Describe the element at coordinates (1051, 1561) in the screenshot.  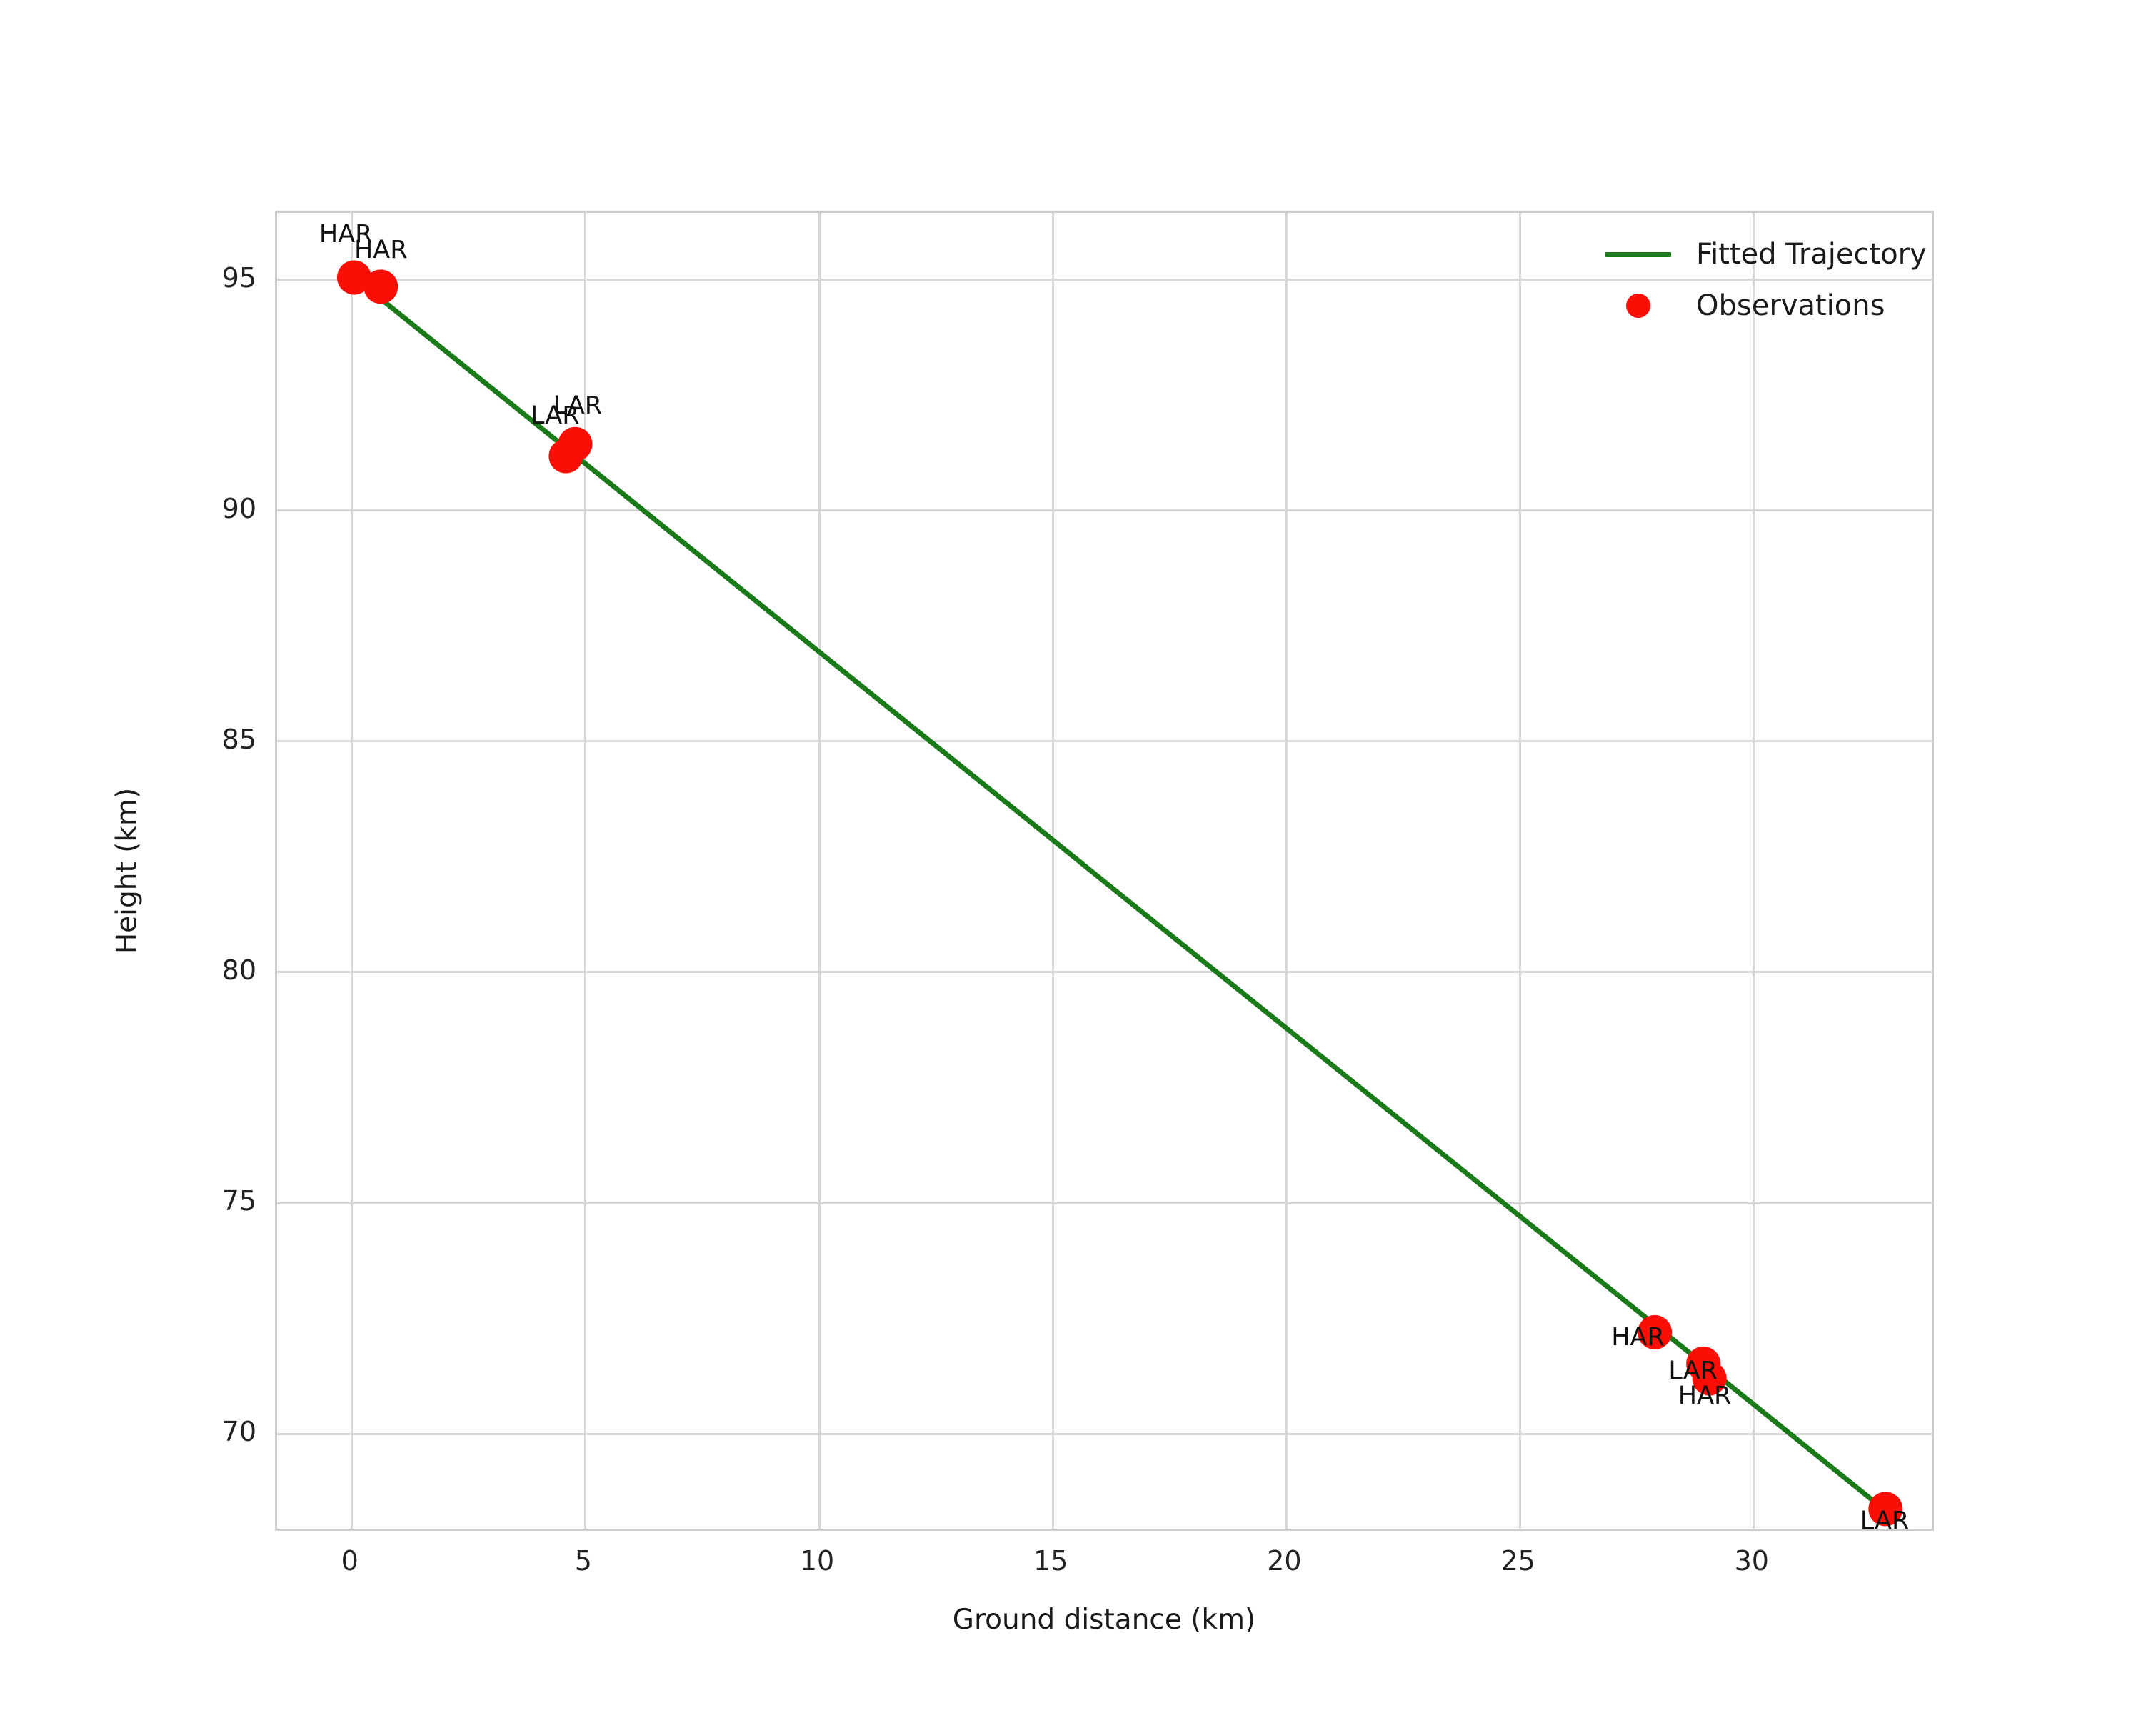
I see `x-tick-label: 15` at that location.